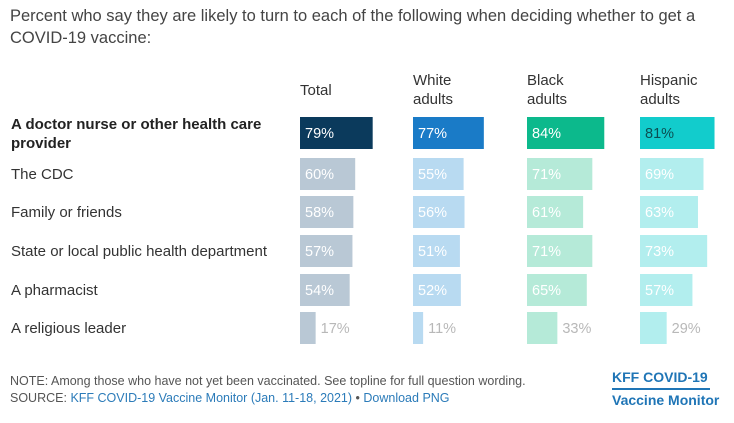  I want to click on data-label-black-adults-a-doctor-nurse-or-other-health-care-provider: 84%, so click(546, 134).